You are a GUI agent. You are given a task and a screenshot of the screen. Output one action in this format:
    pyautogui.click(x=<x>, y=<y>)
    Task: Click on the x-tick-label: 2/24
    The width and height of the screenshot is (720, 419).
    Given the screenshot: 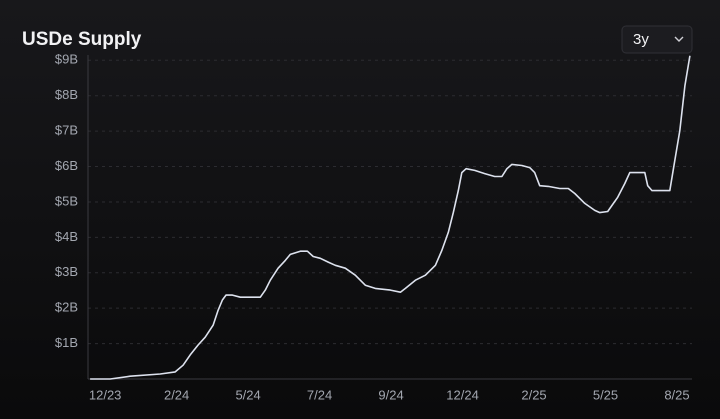 What is the action you would take?
    pyautogui.click(x=176, y=394)
    